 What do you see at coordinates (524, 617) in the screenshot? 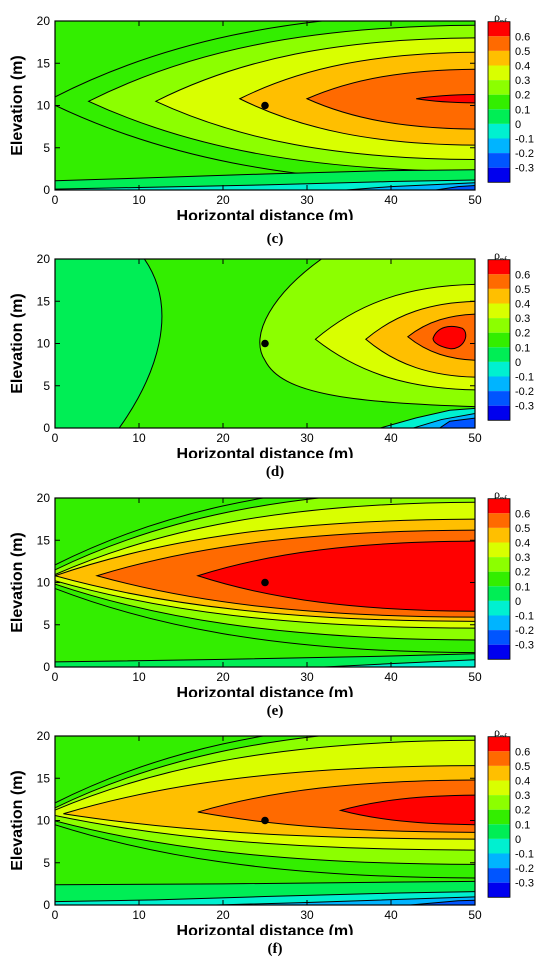
I see `legend-label: -0.1` at bounding box center [524, 617].